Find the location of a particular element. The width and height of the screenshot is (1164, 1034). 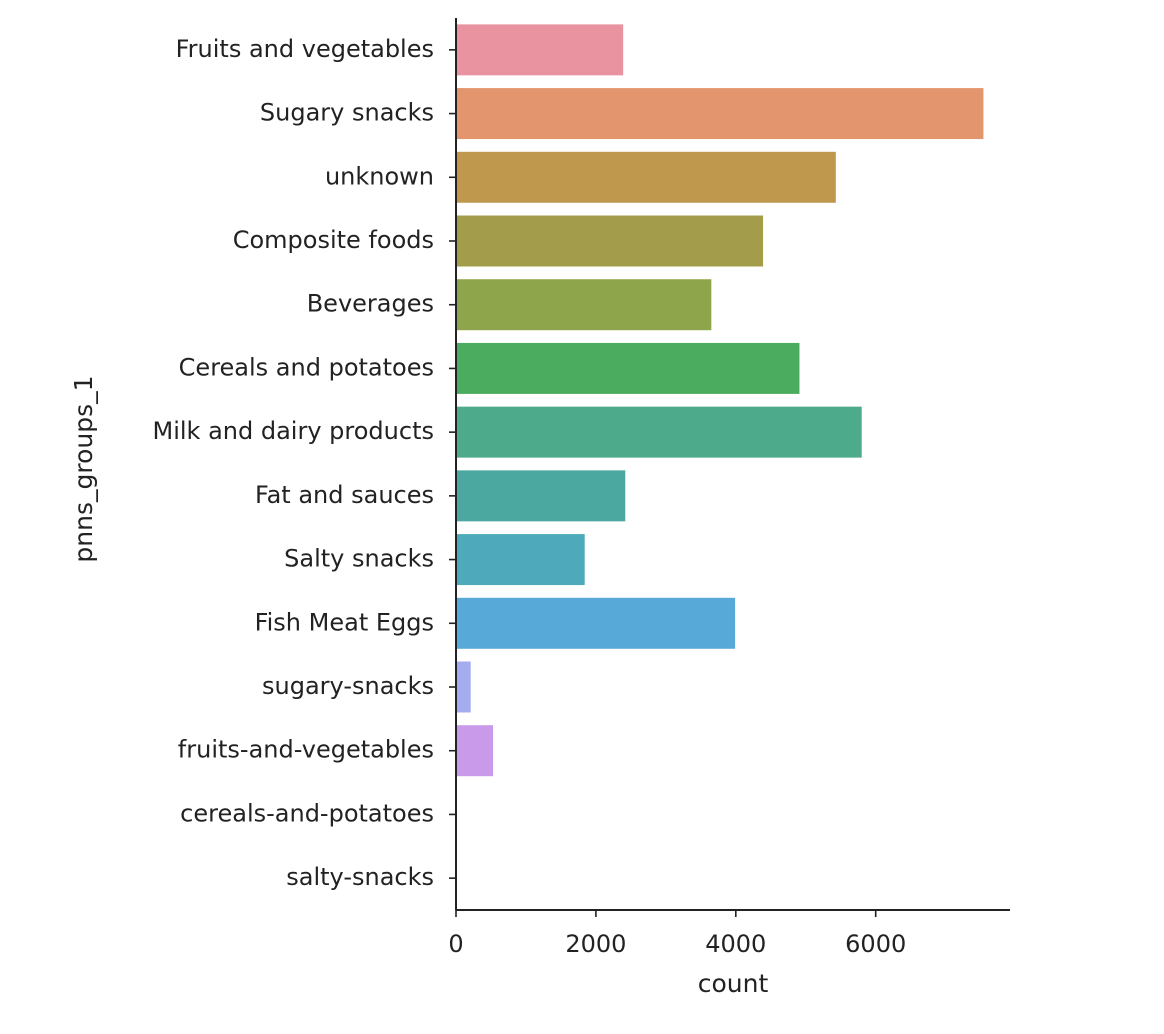

y-tick-label: Fat and sauces is located at coordinates (344, 495).